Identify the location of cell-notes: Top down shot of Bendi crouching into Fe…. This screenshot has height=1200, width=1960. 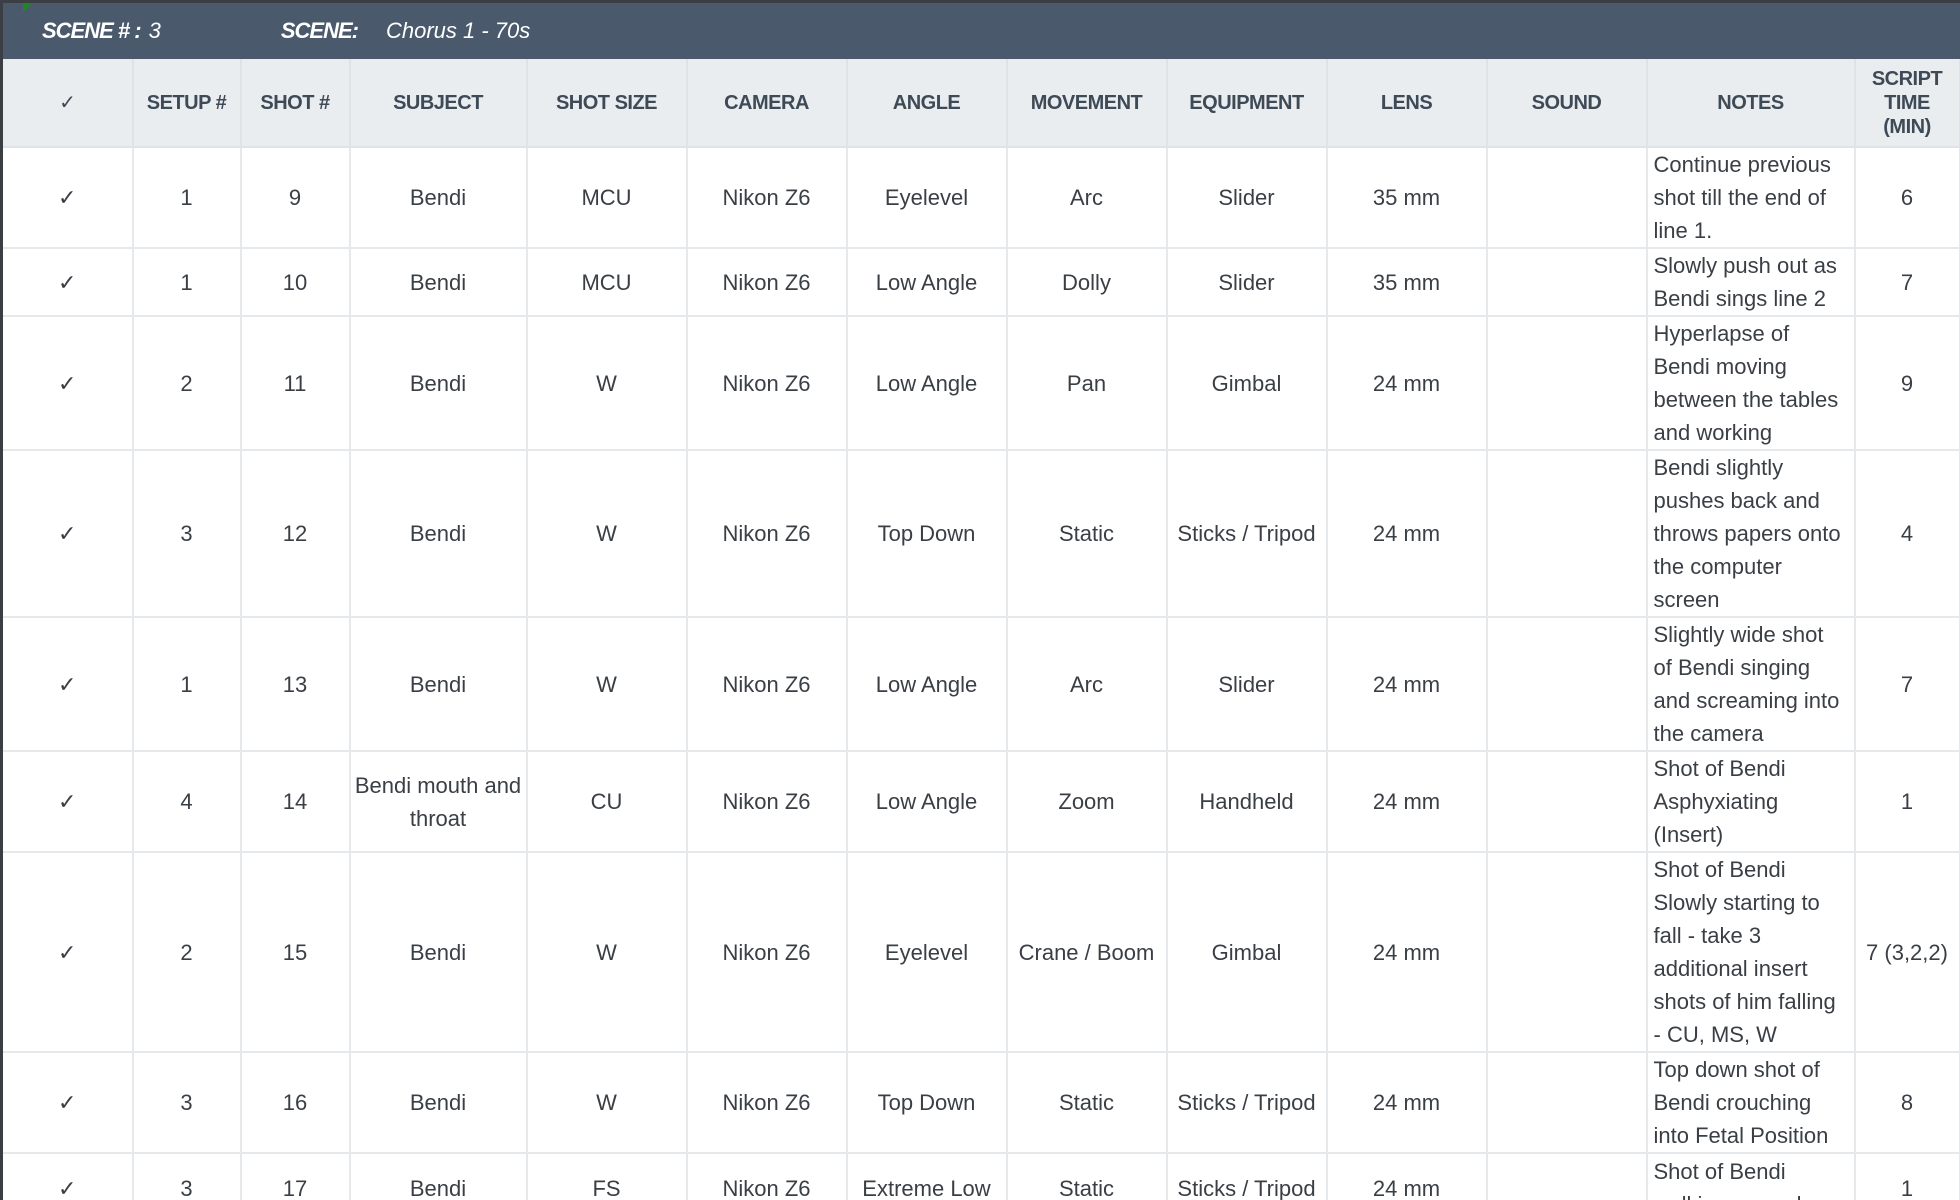
(1751, 1103).